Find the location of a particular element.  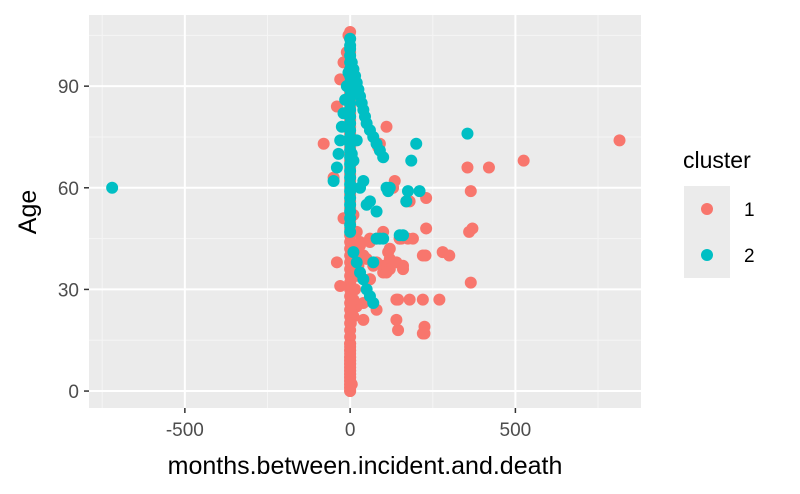

legend-label-1: 1 is located at coordinates (749, 210).